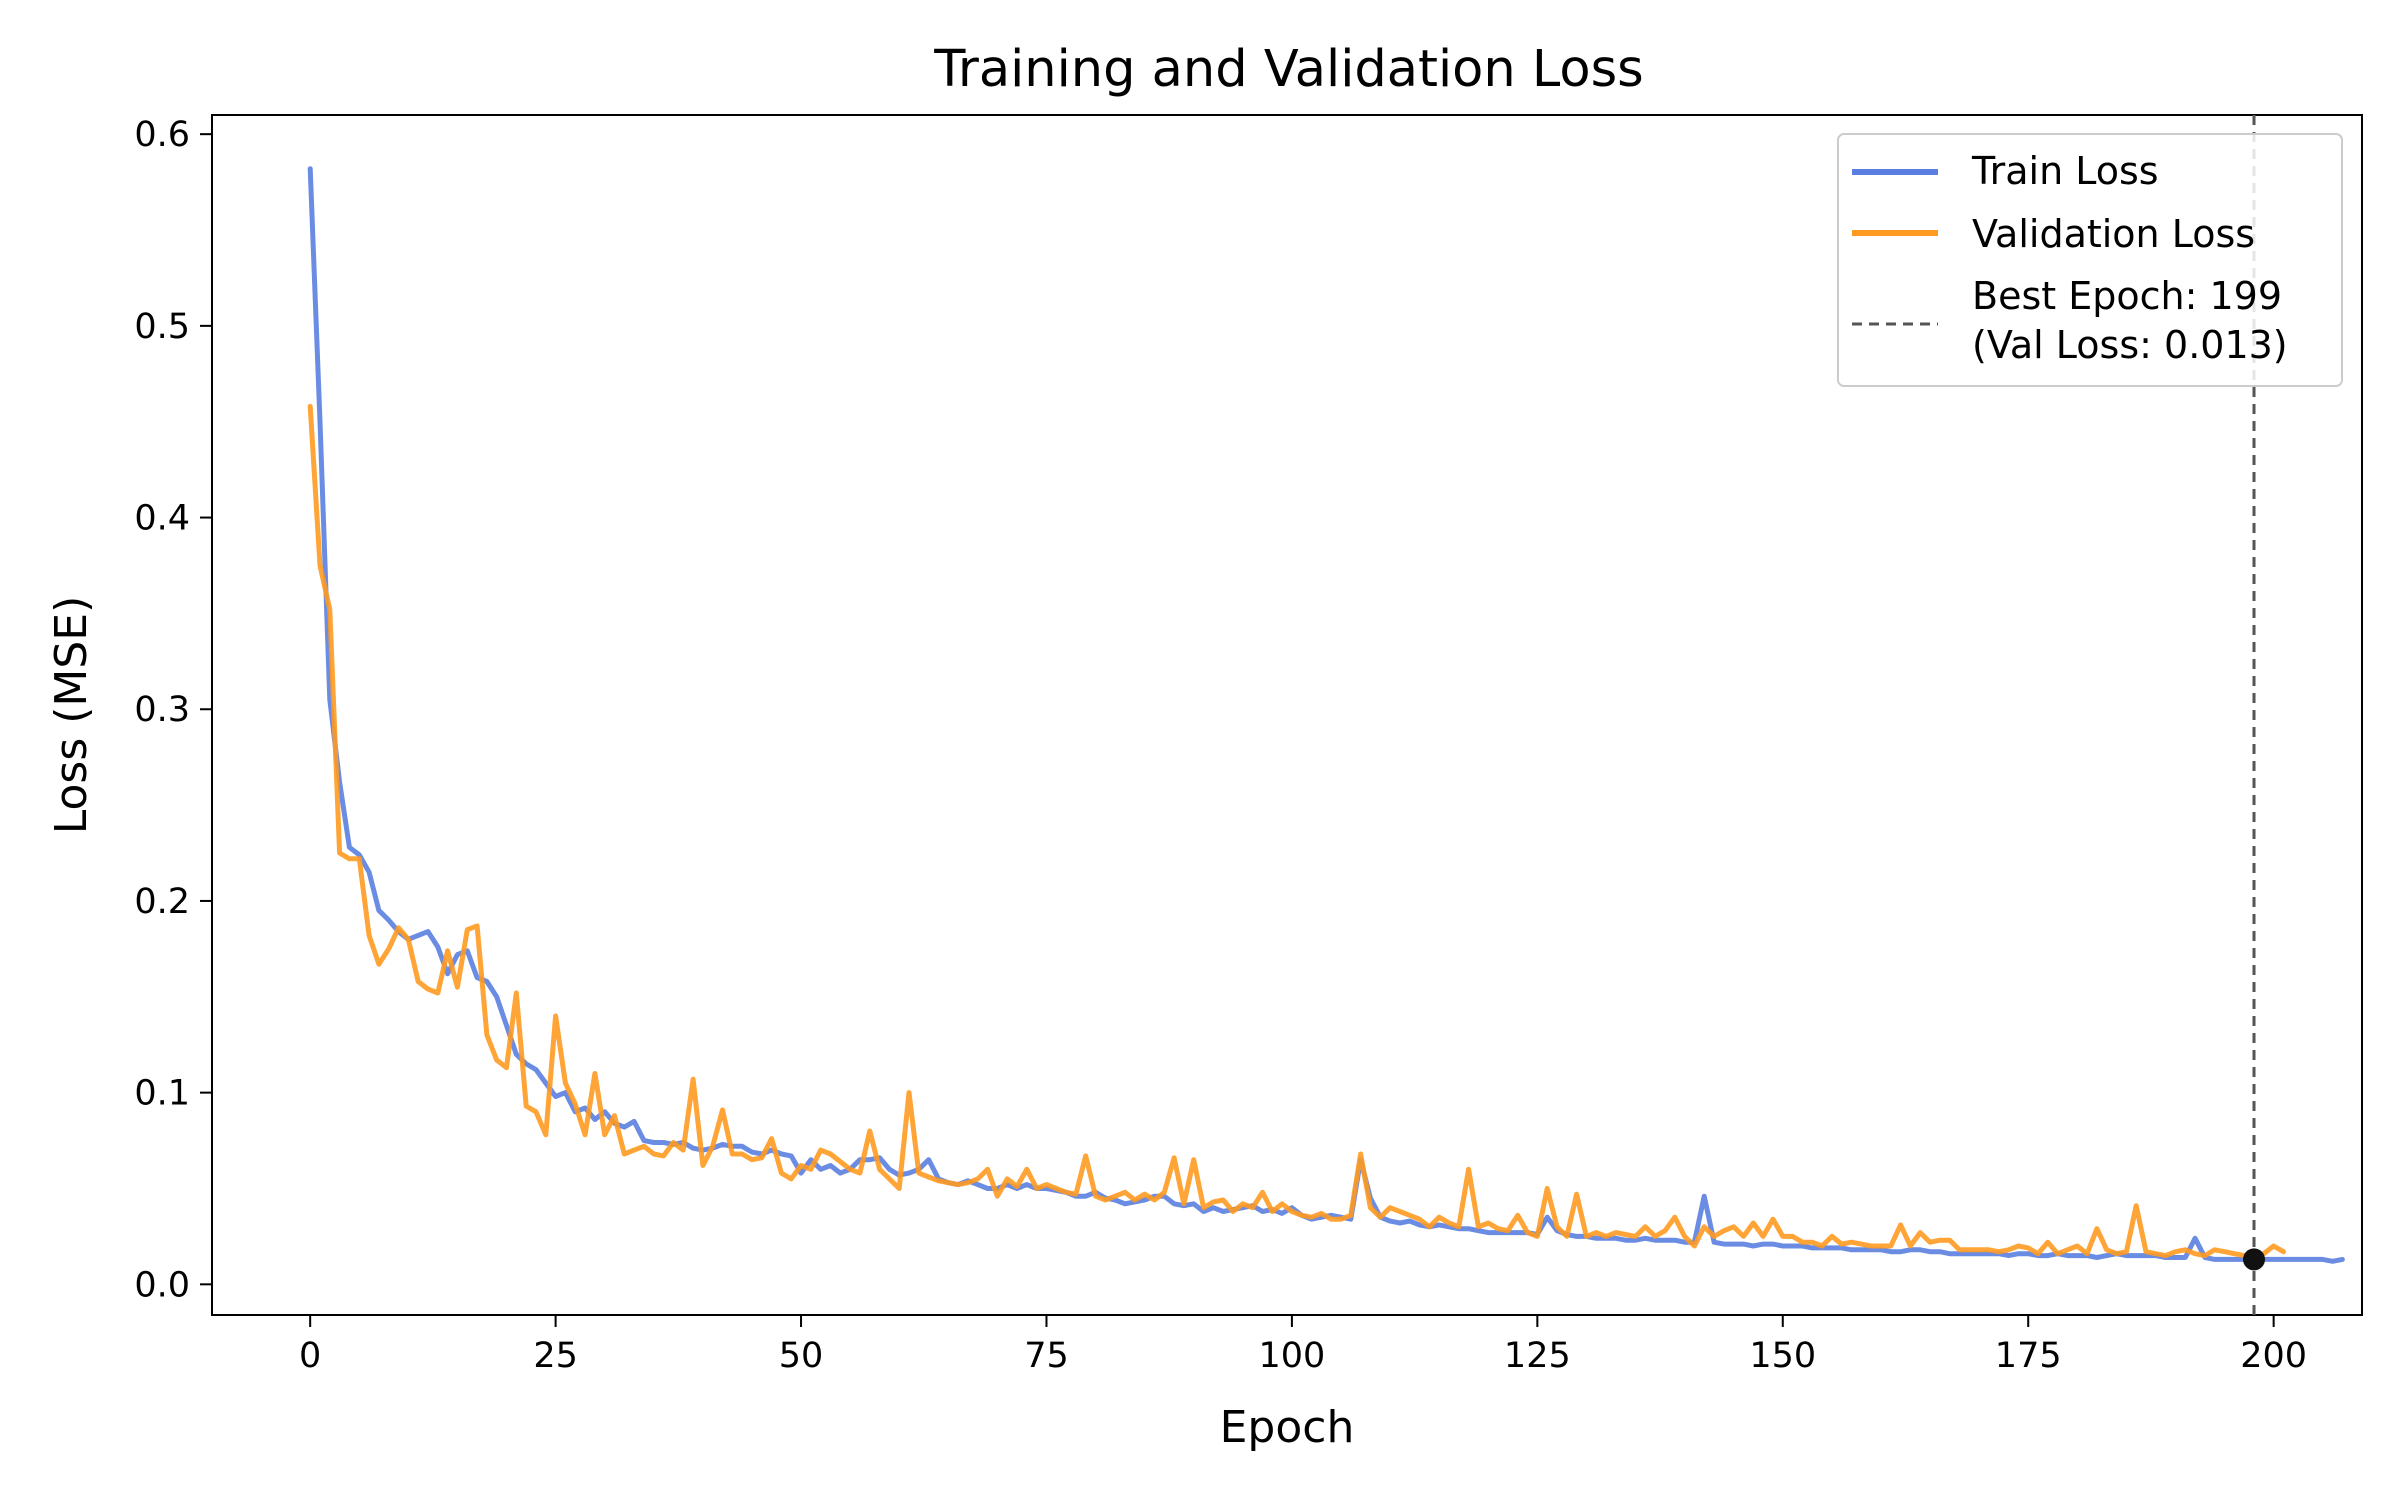 The image size is (2400, 1500). What do you see at coordinates (2254, 715) in the screenshot?
I see `best-epoch-layer` at bounding box center [2254, 715].